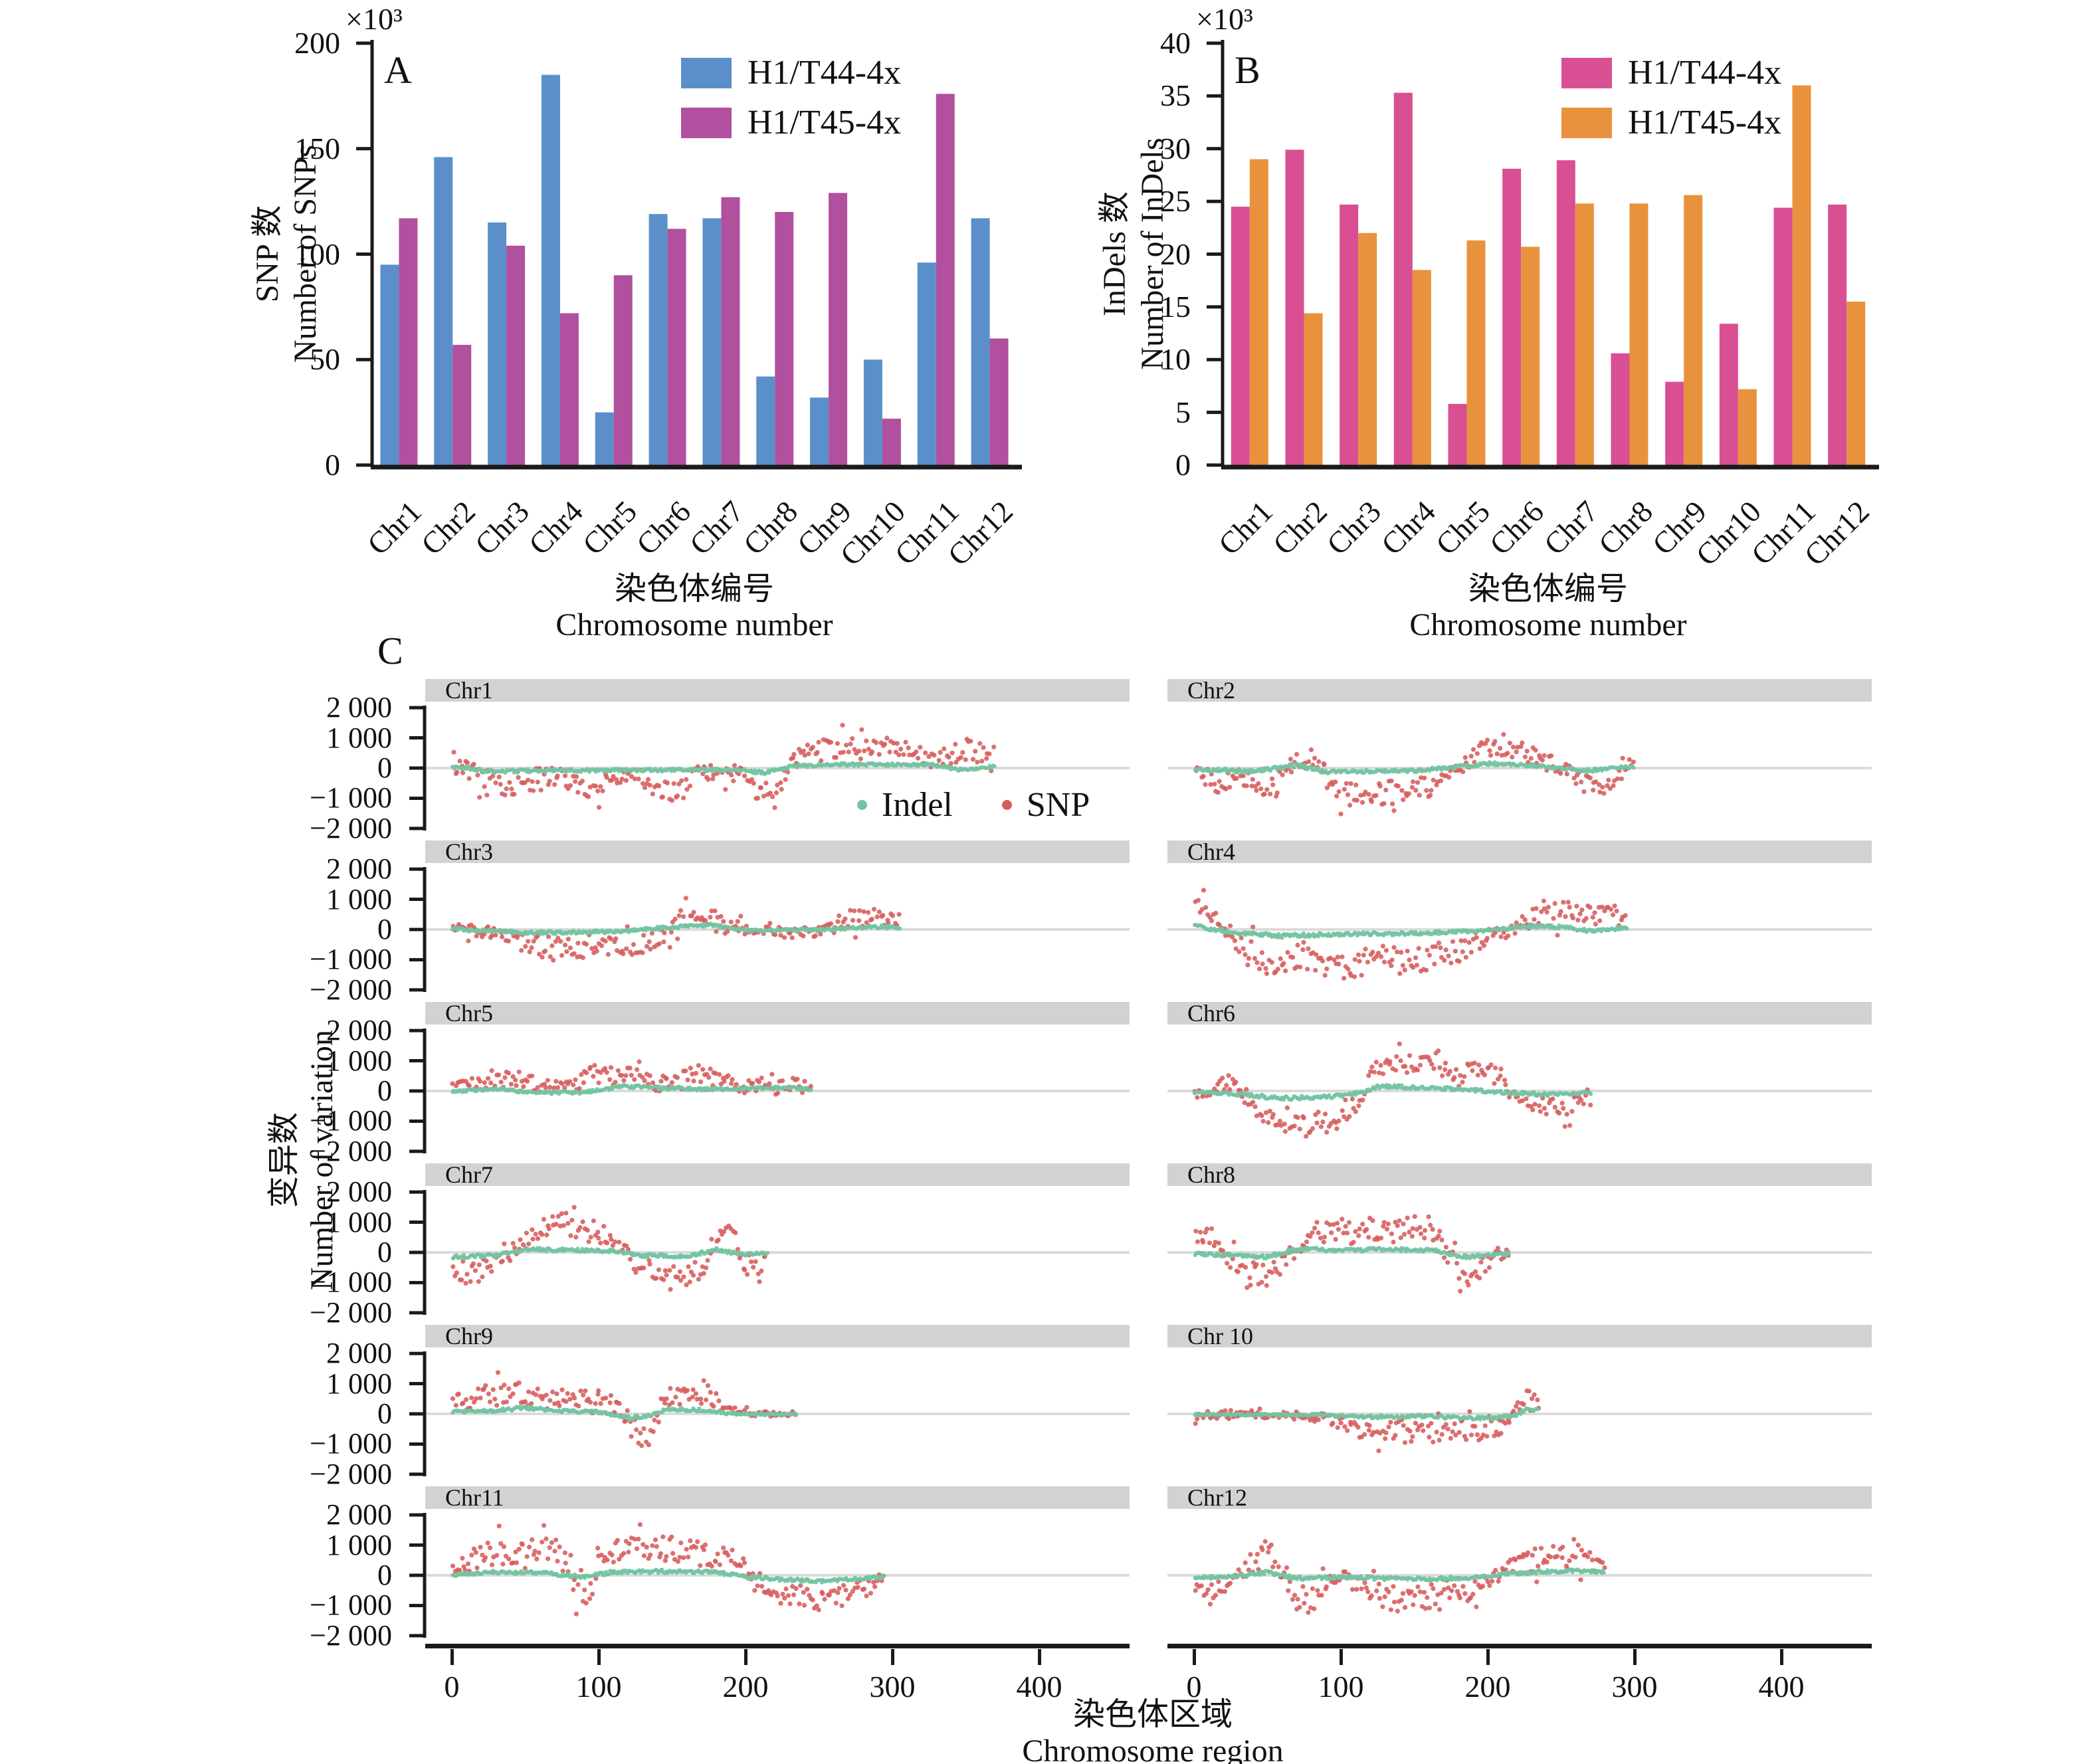 This screenshot has height=1764, width=2093. Describe the element at coordinates (1539, 279) in the screenshot. I see `bar-chart-b-series-1-bars` at that location.